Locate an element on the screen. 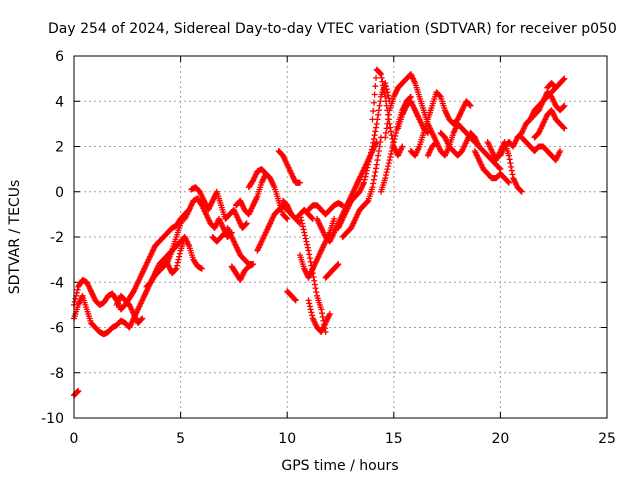 The height and width of the screenshot is (480, 640). x-tick-label: 25 is located at coordinates (607, 439).